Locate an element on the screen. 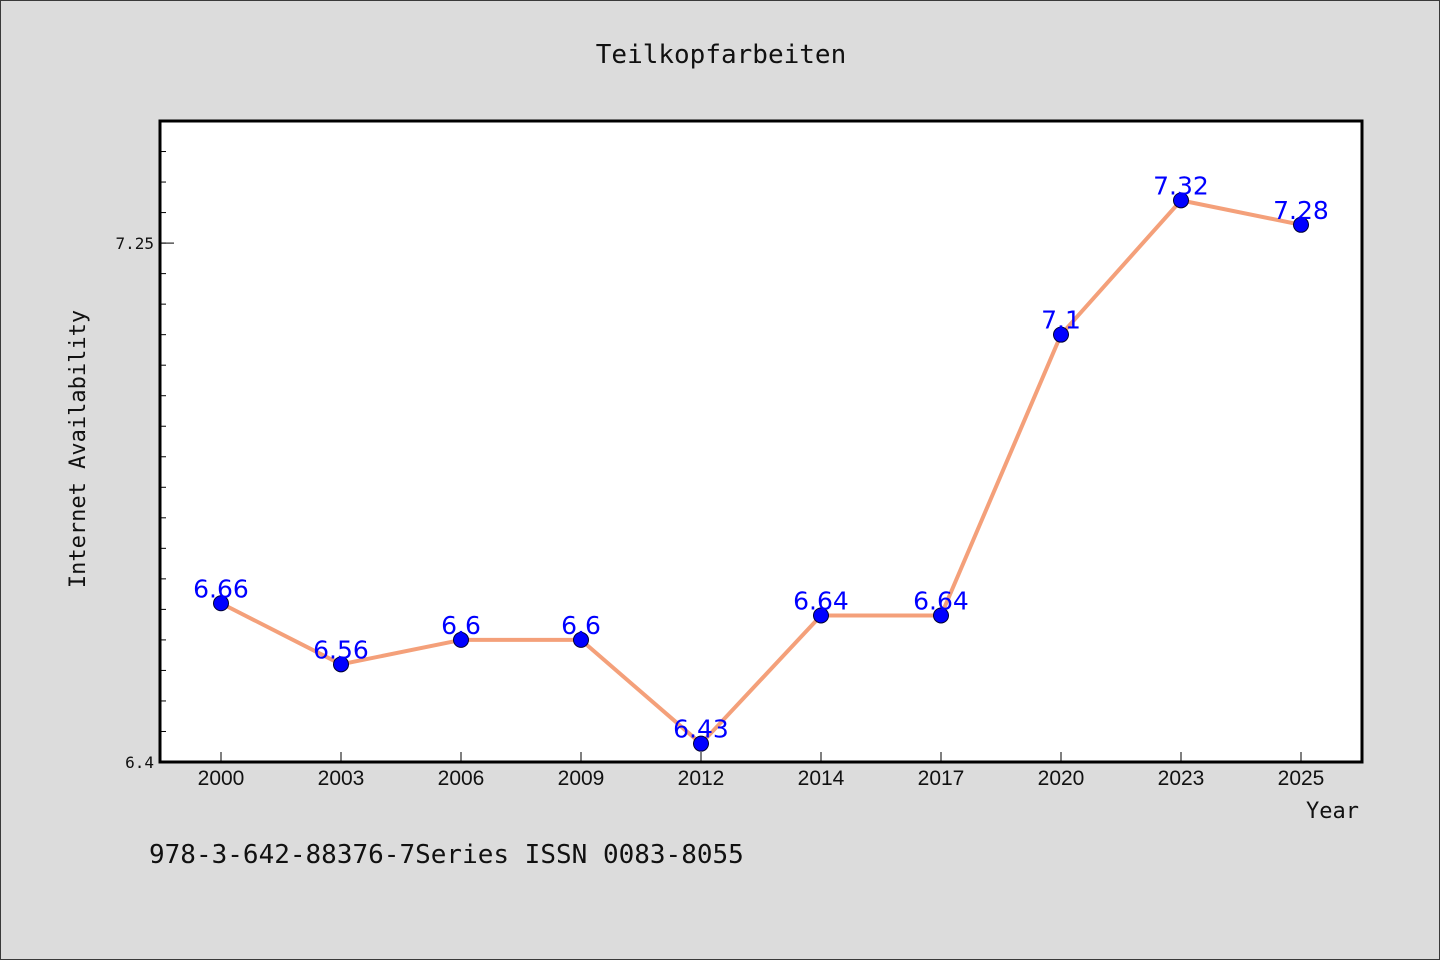  data-point-label: 6.66 is located at coordinates (221, 588).